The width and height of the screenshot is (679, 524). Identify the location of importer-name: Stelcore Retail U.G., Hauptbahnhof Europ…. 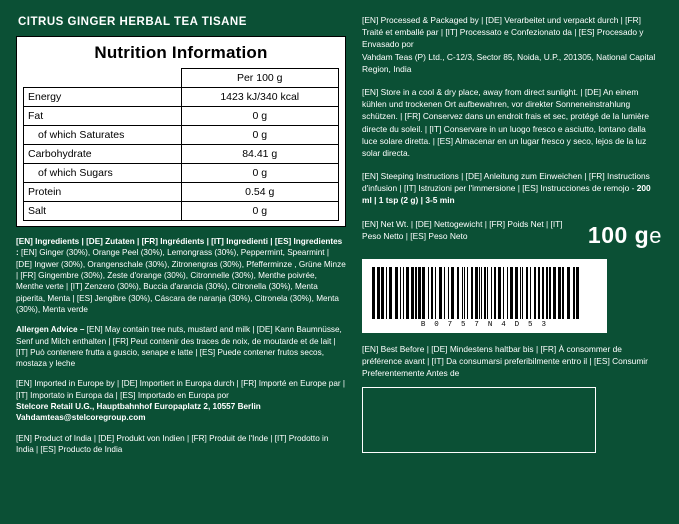
(138, 407).